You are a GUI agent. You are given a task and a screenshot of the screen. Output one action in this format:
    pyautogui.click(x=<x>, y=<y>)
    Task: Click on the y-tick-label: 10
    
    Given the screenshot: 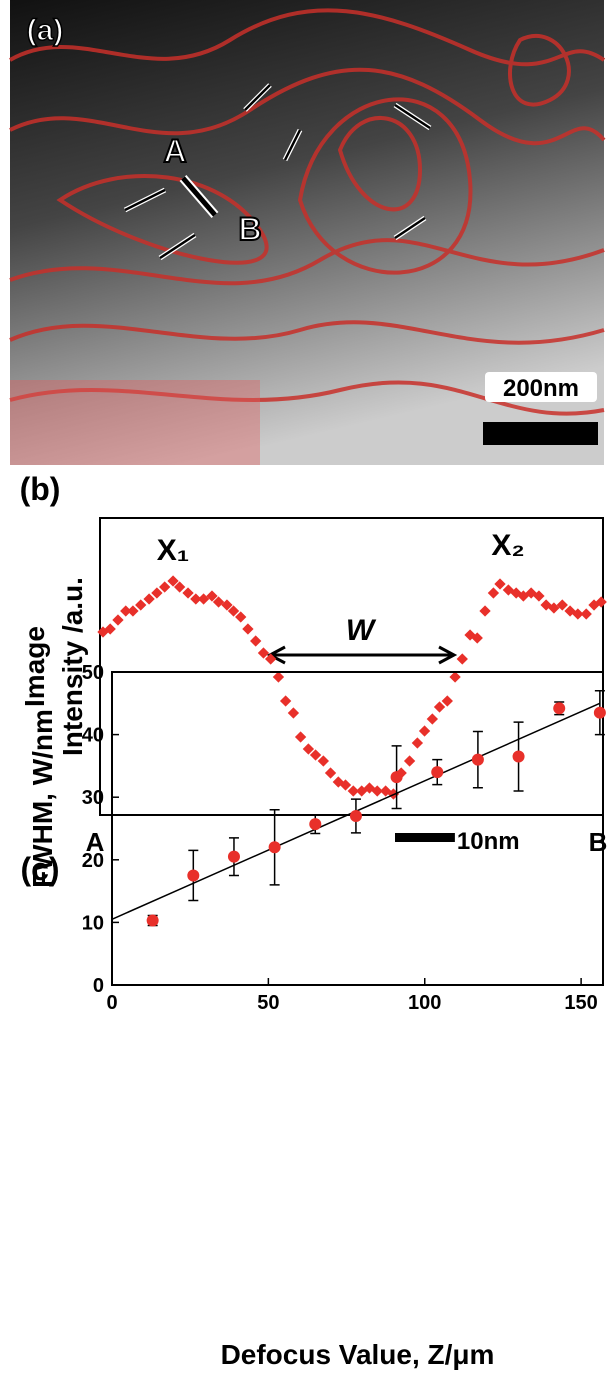 What is the action you would take?
    pyautogui.click(x=93, y=923)
    